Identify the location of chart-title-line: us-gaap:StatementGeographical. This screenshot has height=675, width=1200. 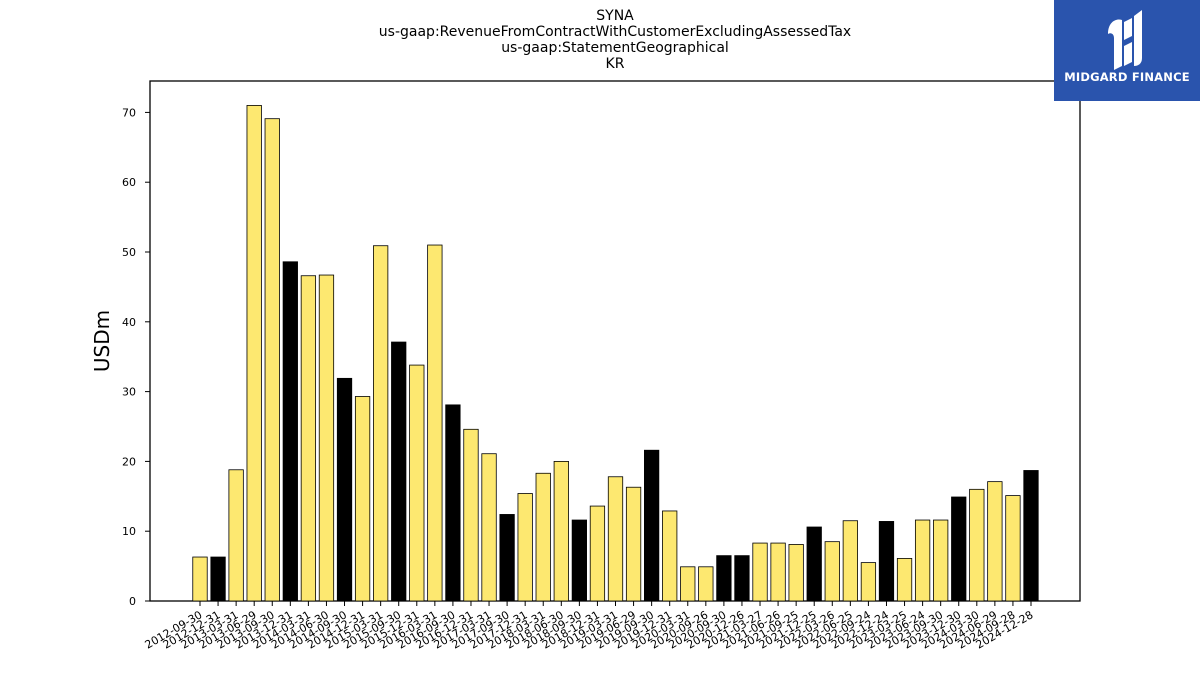
(615, 48).